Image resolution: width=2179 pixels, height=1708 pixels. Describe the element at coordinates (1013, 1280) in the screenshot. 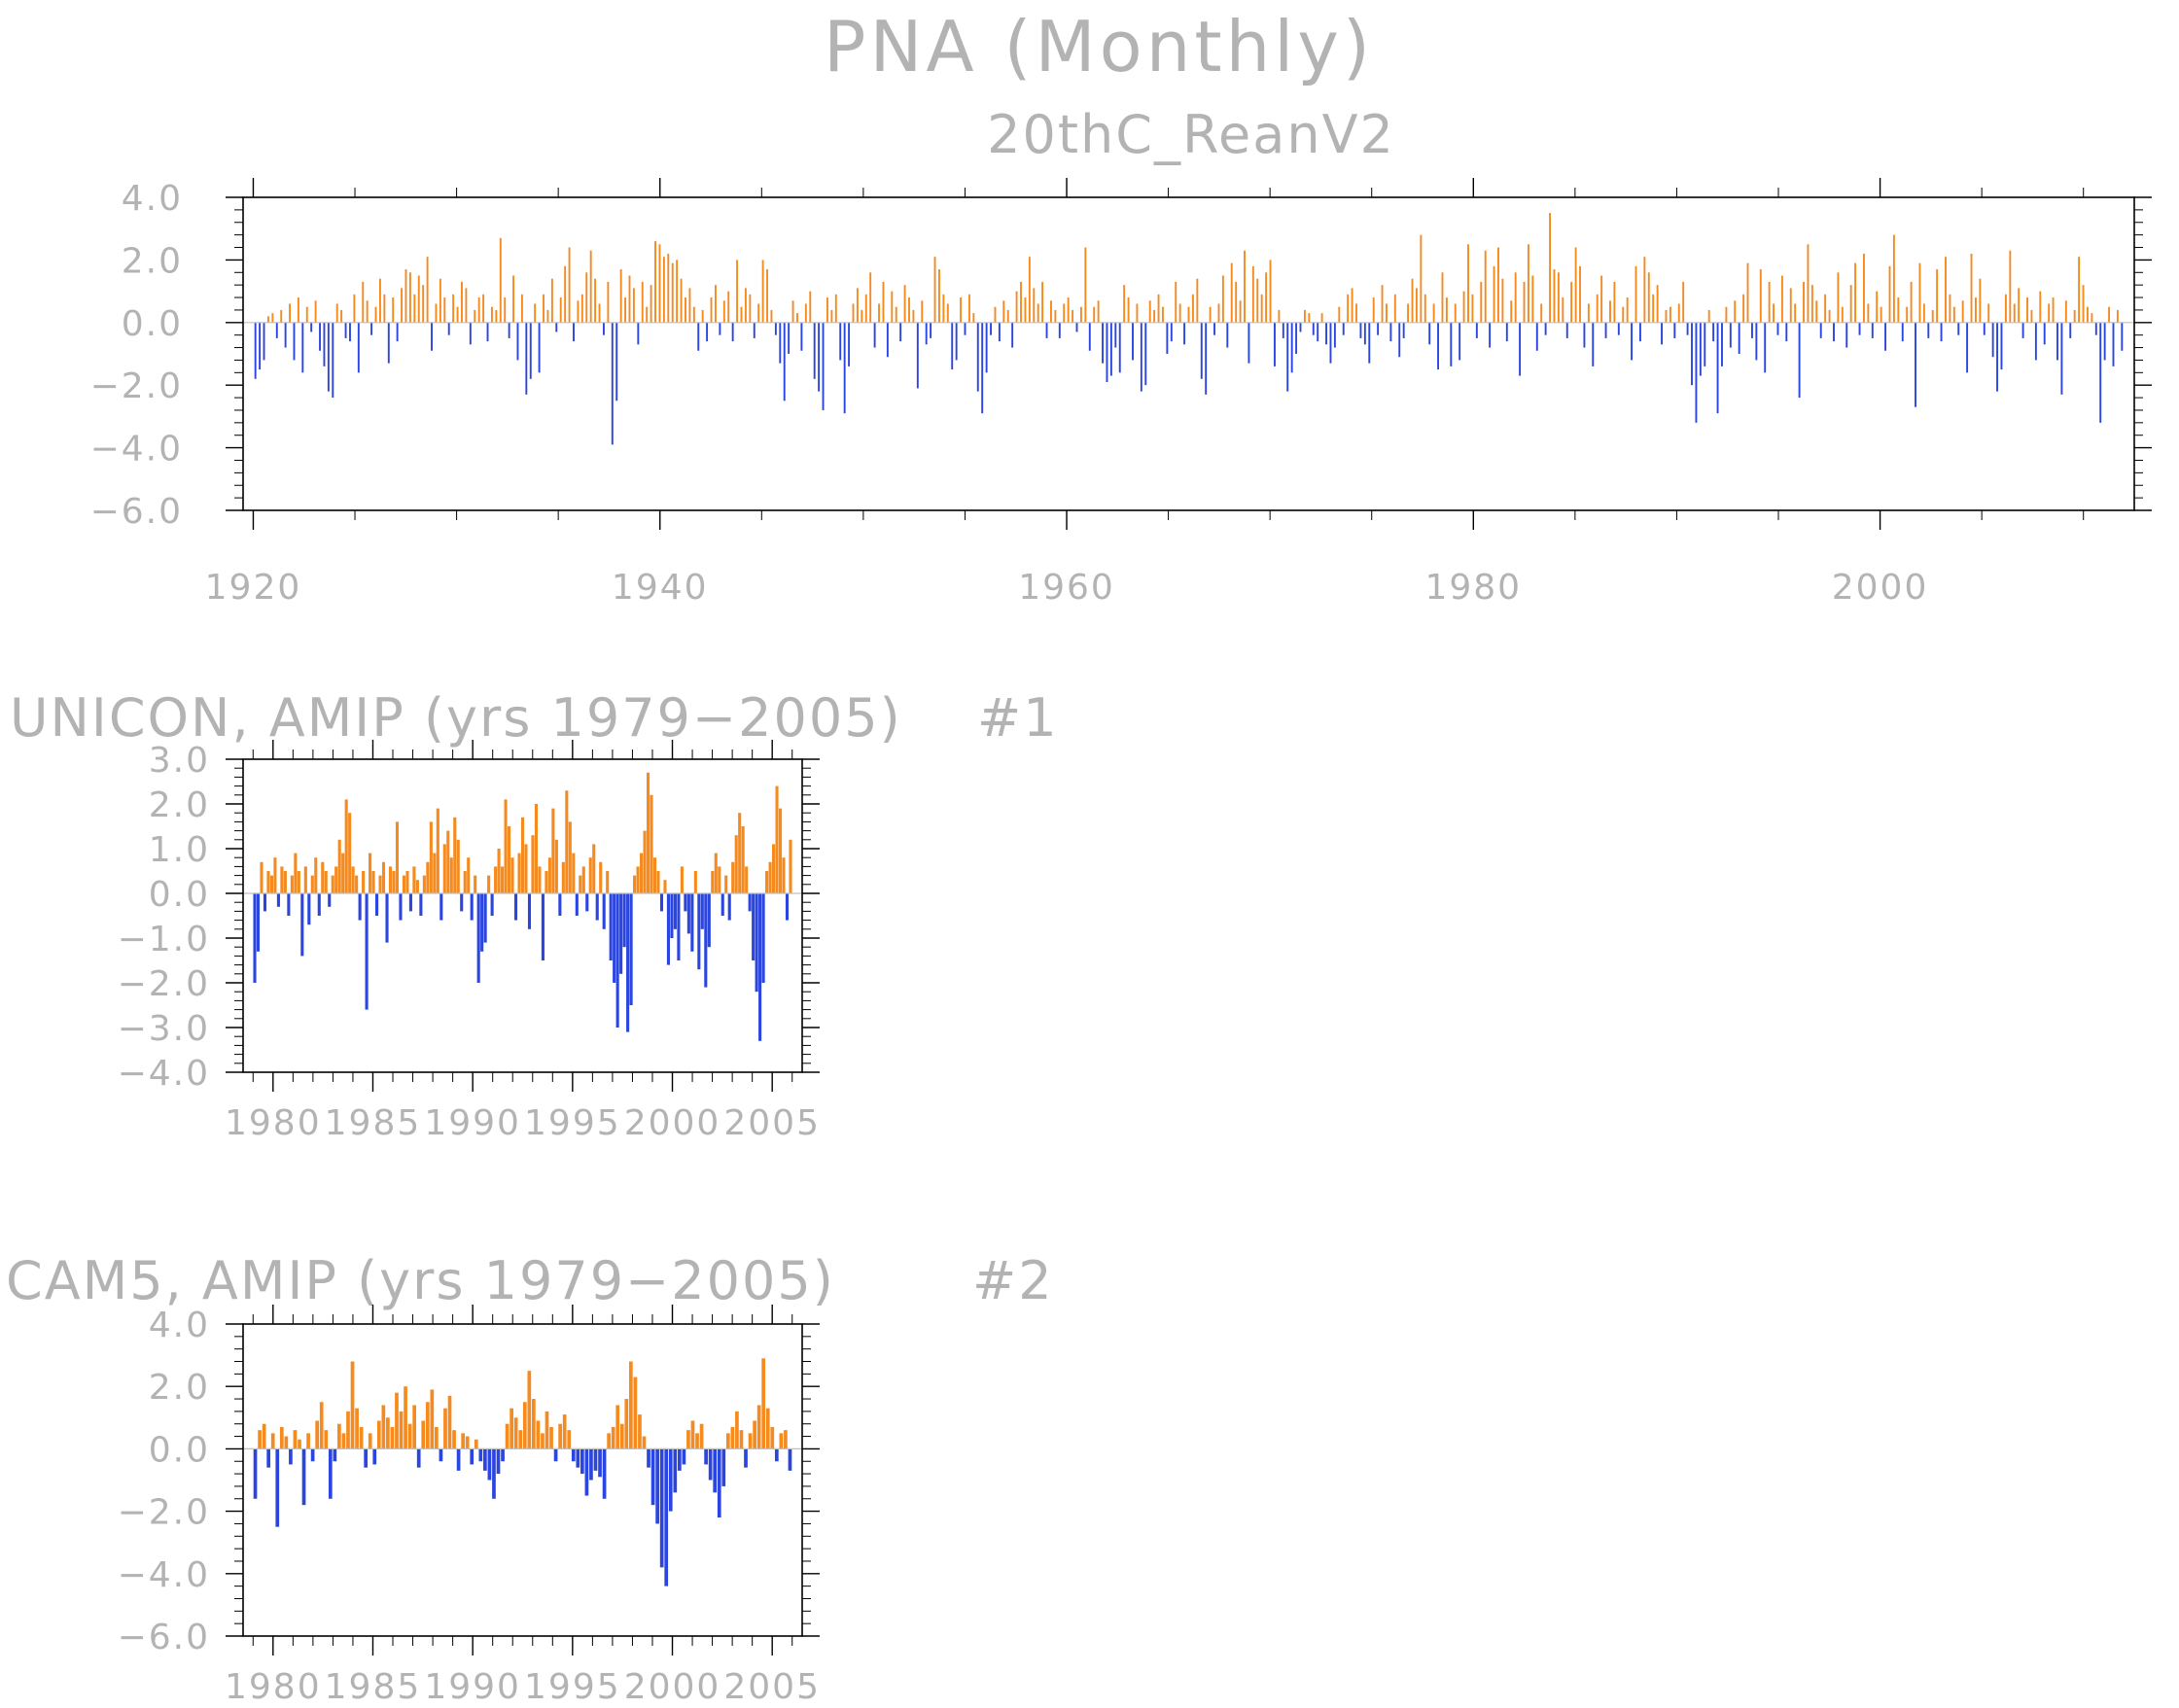

I see `panel-2-number: #2` at that location.